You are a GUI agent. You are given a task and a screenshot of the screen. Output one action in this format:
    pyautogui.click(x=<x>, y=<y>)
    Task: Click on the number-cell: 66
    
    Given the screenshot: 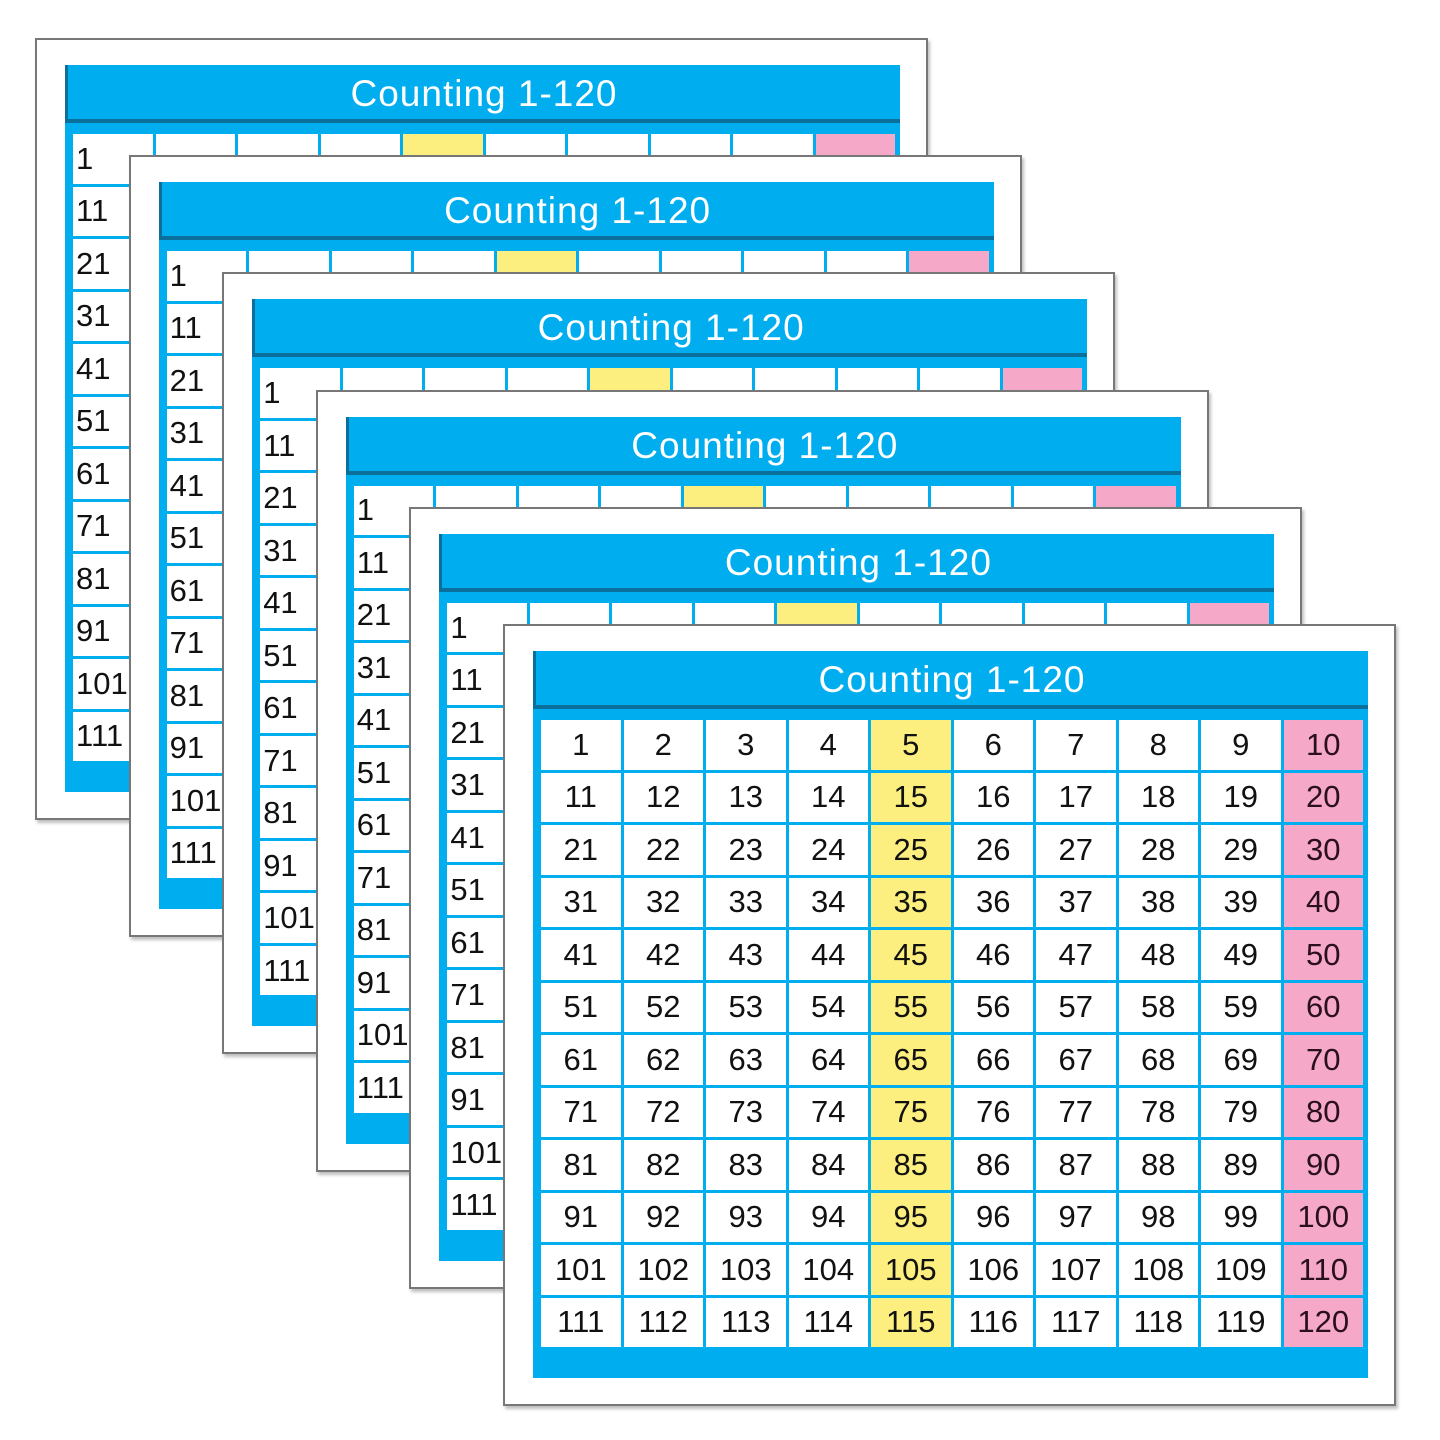 What is the action you would take?
    pyautogui.click(x=993, y=1060)
    